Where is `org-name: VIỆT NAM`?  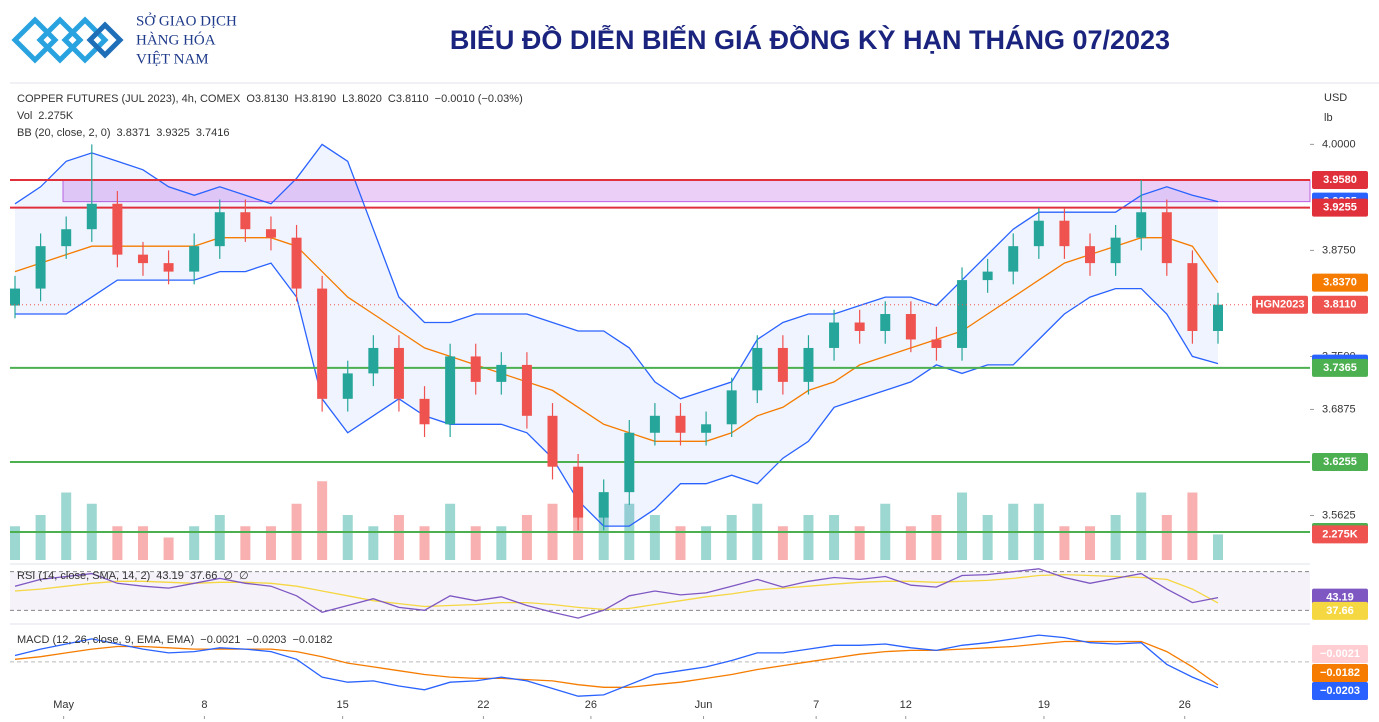 org-name: VIỆT NAM is located at coordinates (172, 58).